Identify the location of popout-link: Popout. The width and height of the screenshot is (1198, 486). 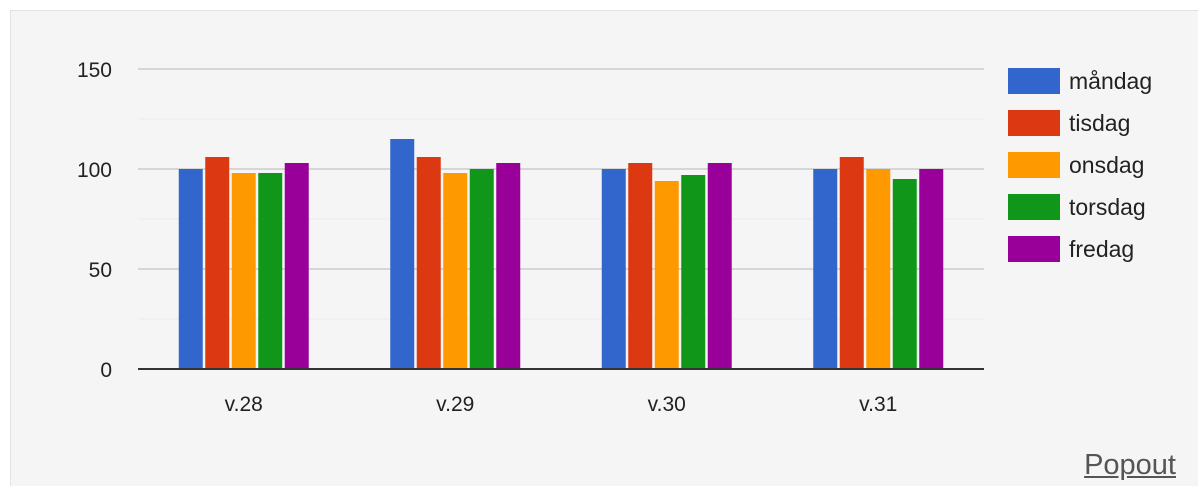
(1130, 465).